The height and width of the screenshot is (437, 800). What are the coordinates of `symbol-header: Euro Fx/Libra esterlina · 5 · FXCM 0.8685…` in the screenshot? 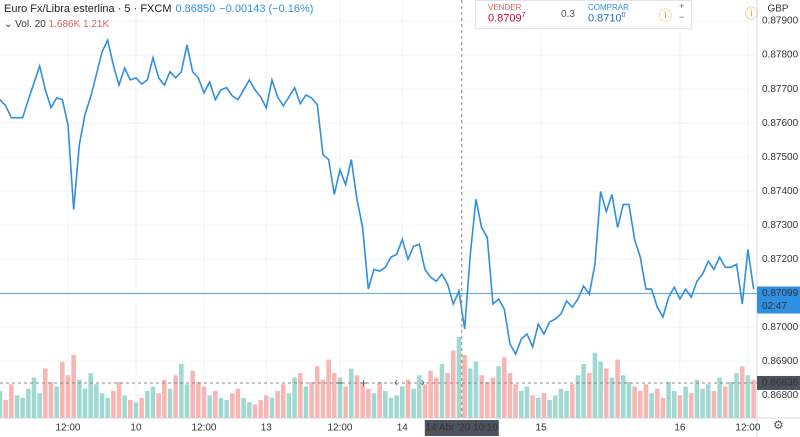 It's located at (160, 9).